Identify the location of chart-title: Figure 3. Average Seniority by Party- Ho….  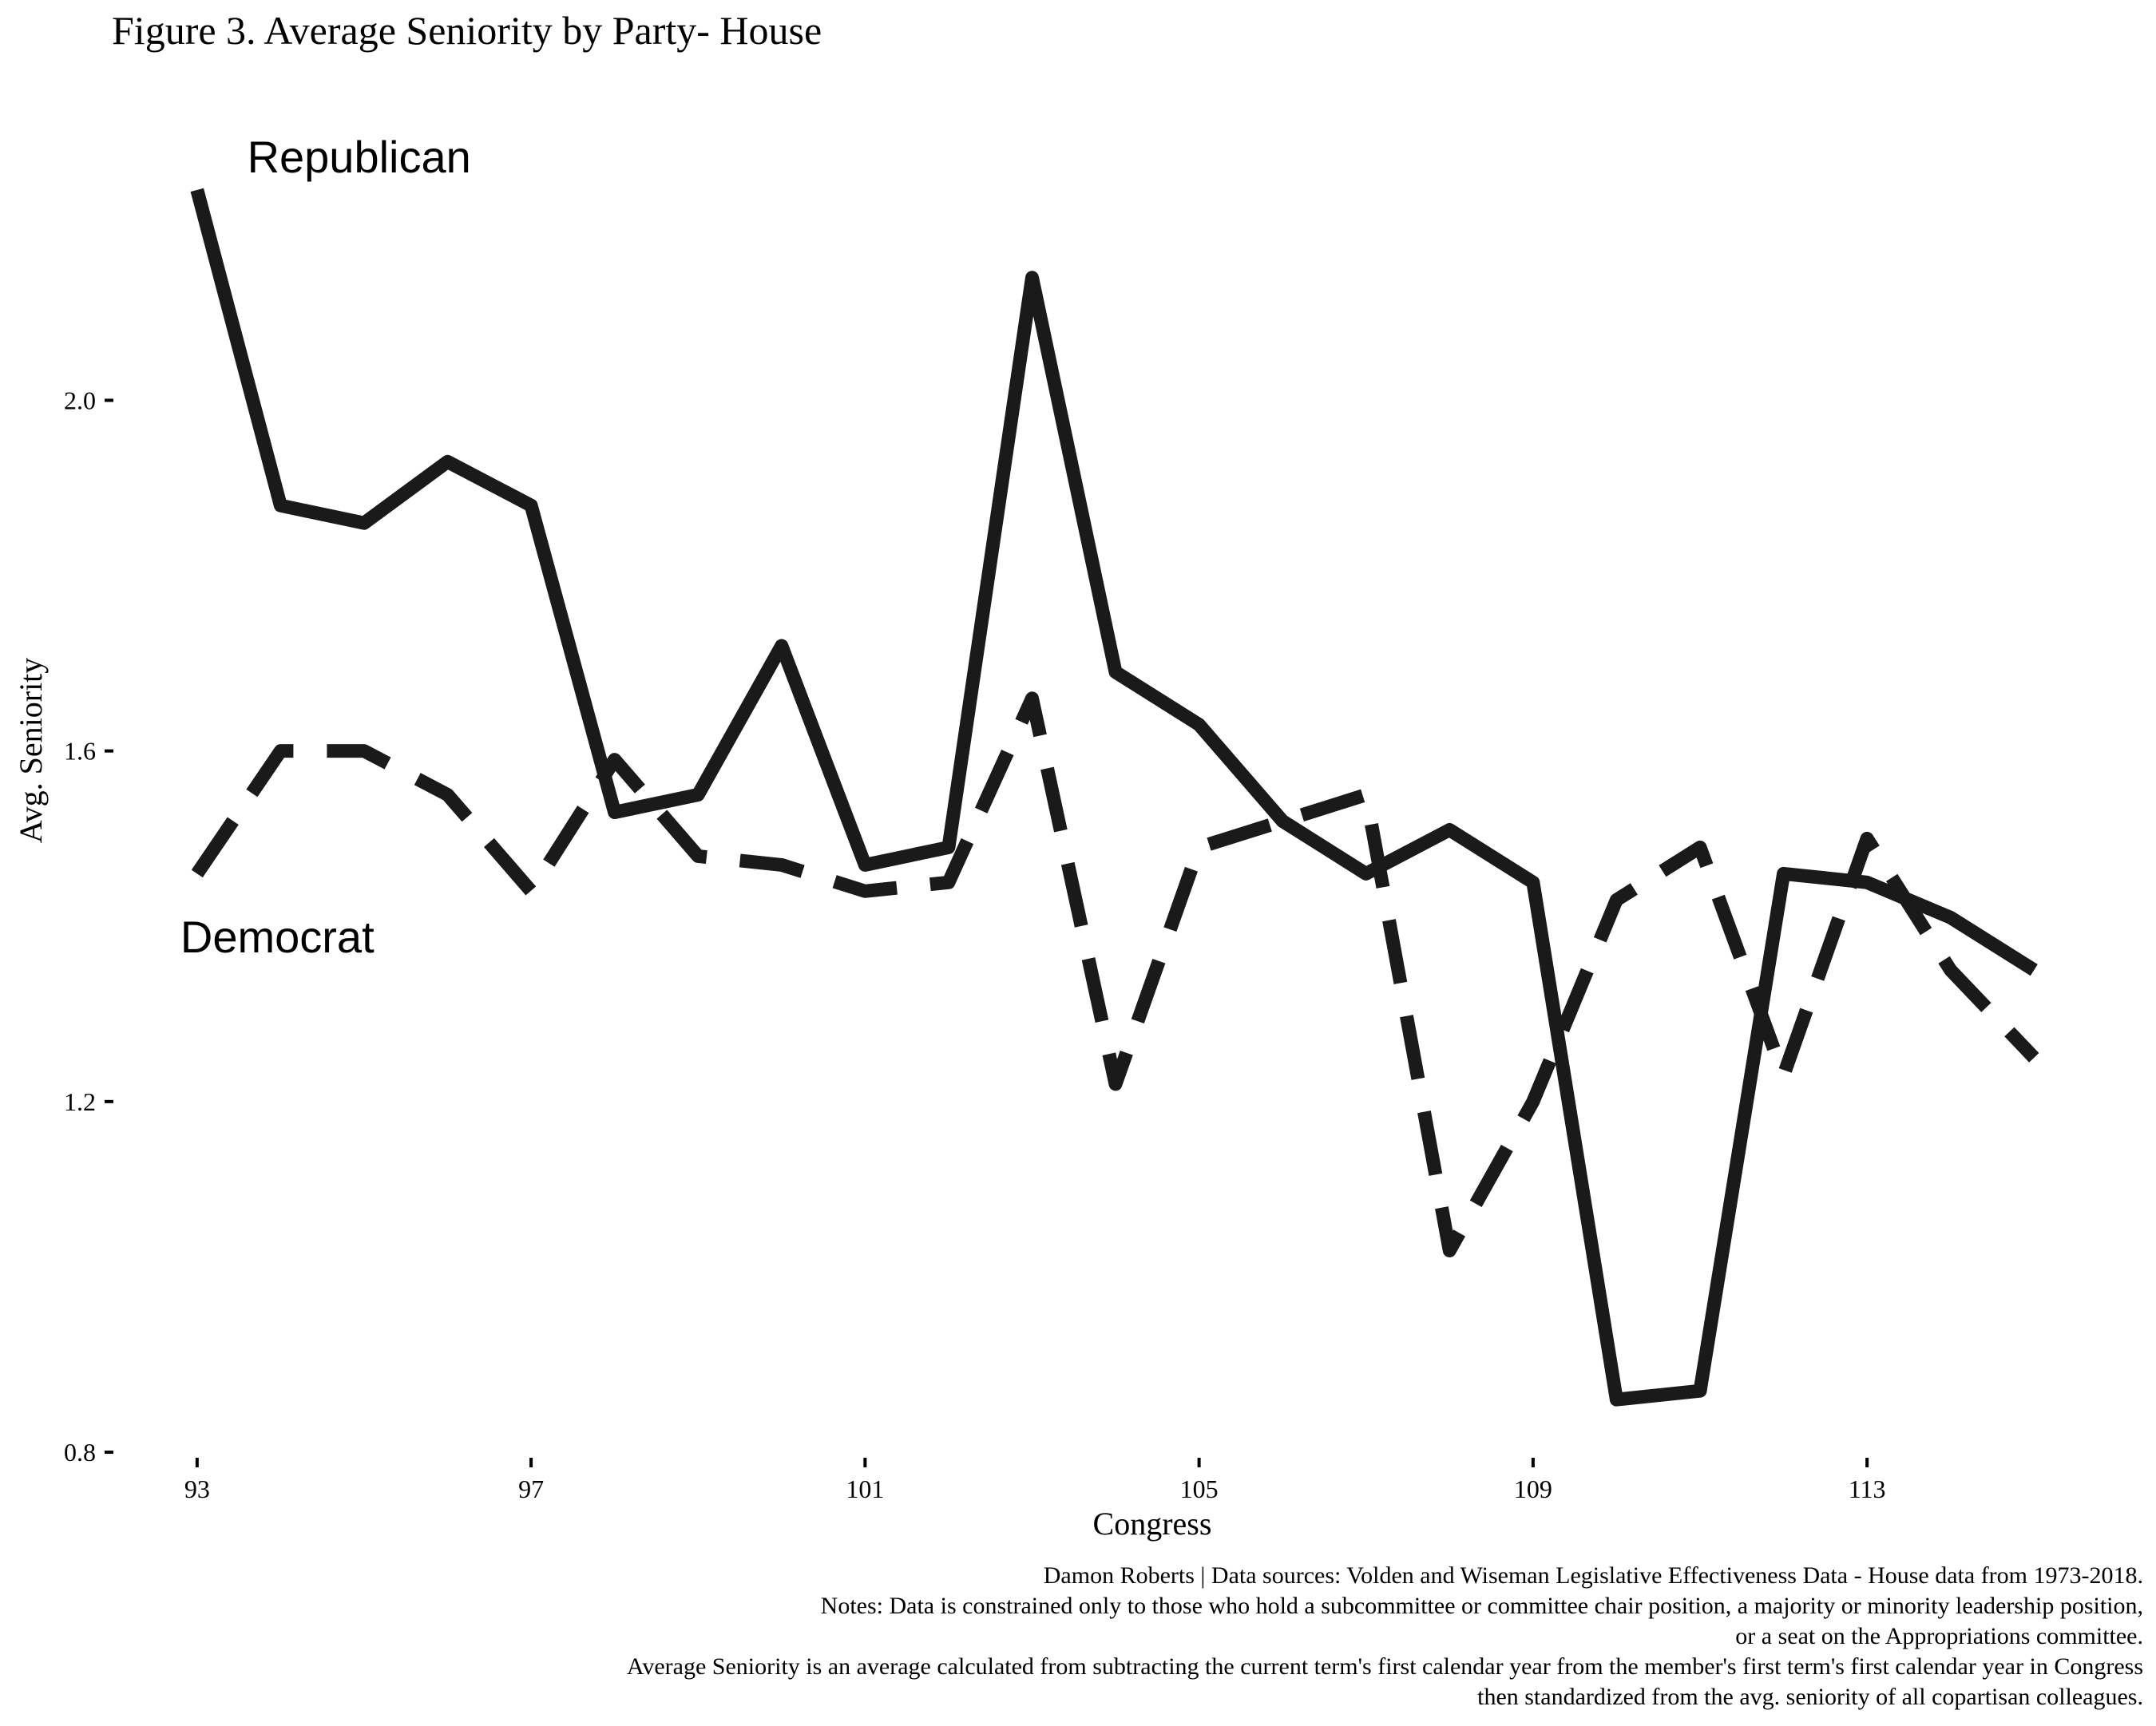
(467, 31).